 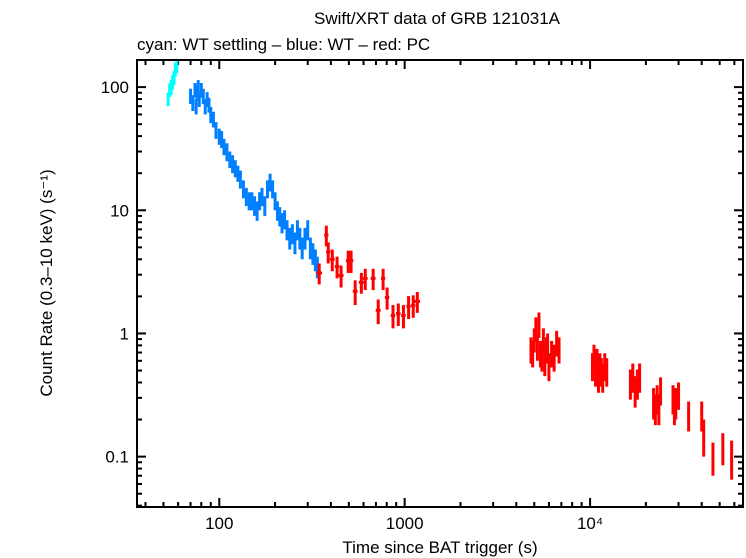 What do you see at coordinates (219, 523) in the screenshot?
I see `x-tick-label: 100` at bounding box center [219, 523].